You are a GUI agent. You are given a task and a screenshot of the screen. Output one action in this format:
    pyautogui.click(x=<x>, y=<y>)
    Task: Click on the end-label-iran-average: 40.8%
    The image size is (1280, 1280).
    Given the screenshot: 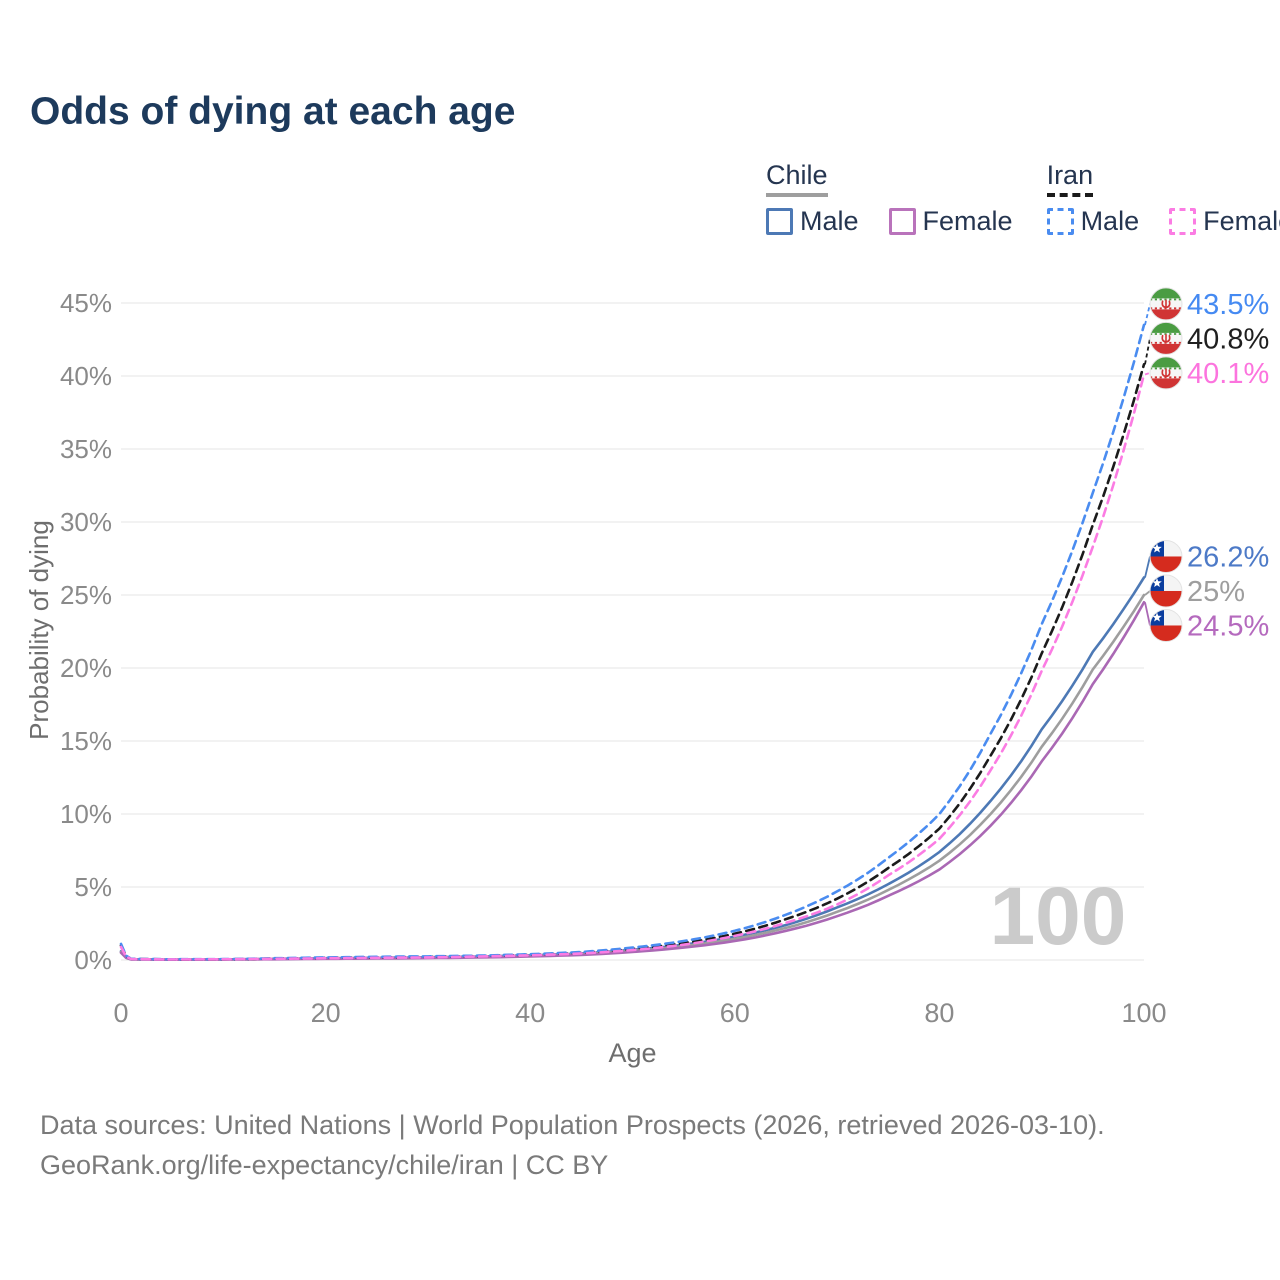 What is the action you would take?
    pyautogui.click(x=1228, y=339)
    